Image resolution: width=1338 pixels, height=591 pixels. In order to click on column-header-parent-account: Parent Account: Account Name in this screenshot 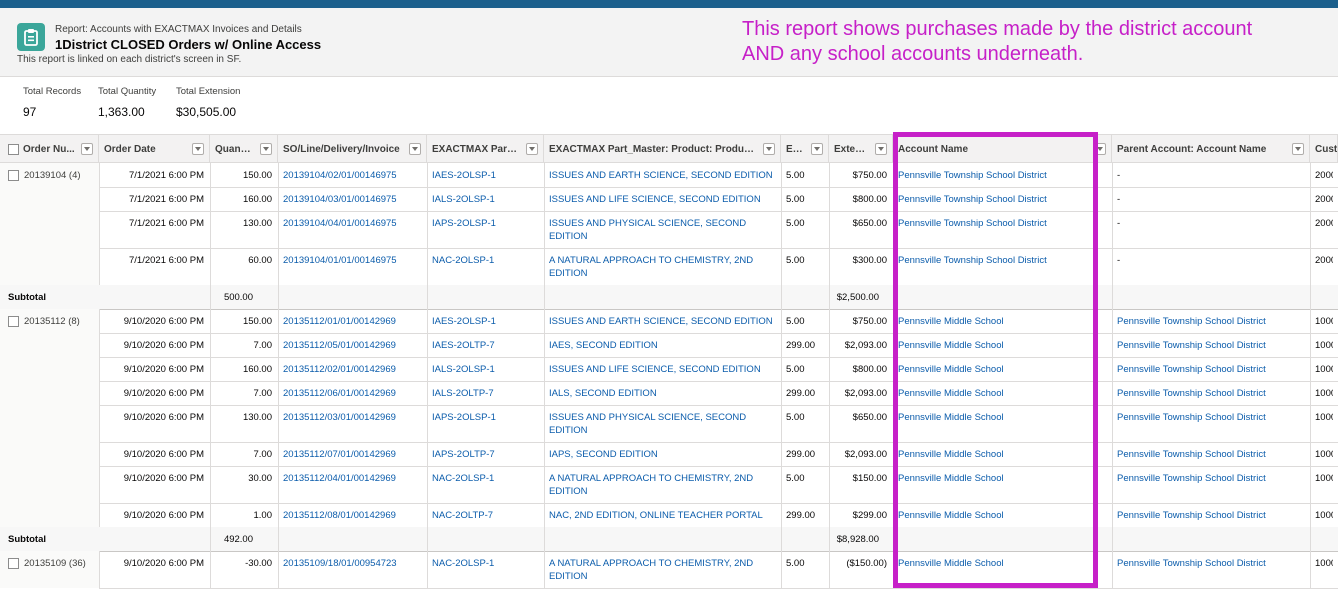, I will do `click(1211, 148)`.